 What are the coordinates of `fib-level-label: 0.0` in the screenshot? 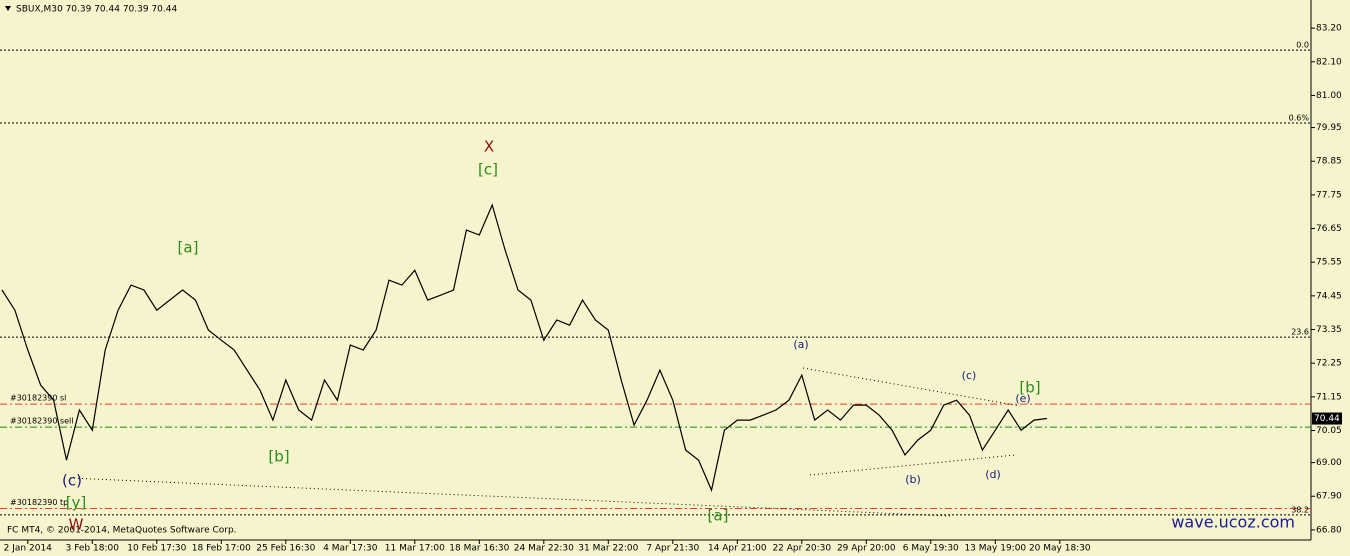 It's located at (1302, 45).